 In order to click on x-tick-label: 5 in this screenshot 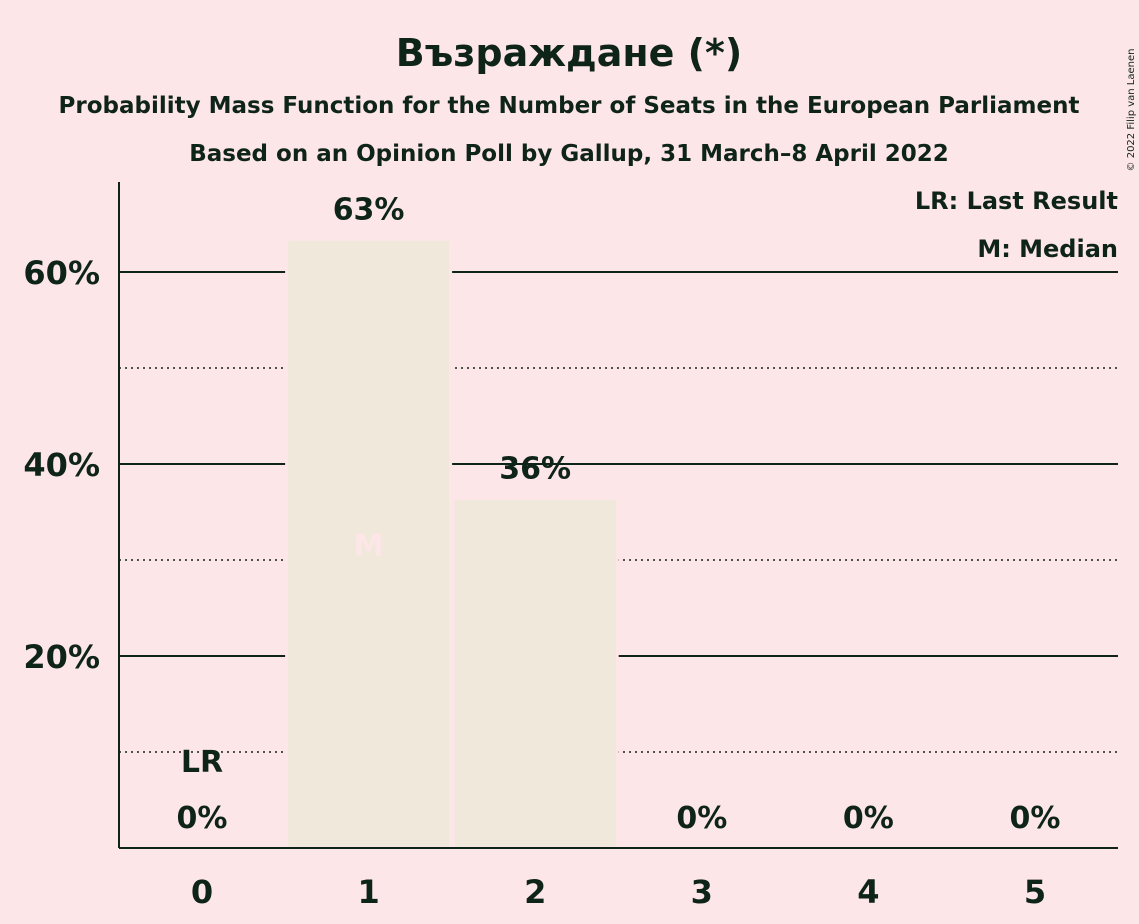, I will do `click(1035, 892)`.